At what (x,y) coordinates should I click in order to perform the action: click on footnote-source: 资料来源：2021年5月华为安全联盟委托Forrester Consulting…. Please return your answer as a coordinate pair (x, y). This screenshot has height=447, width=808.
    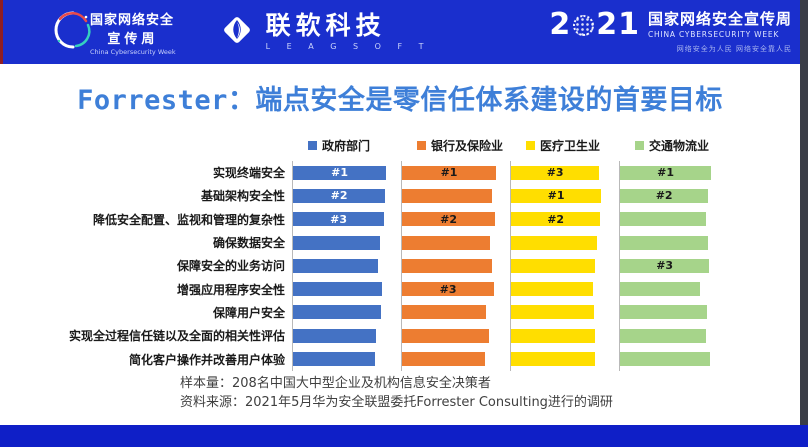
    Looking at the image, I should click on (396, 402).